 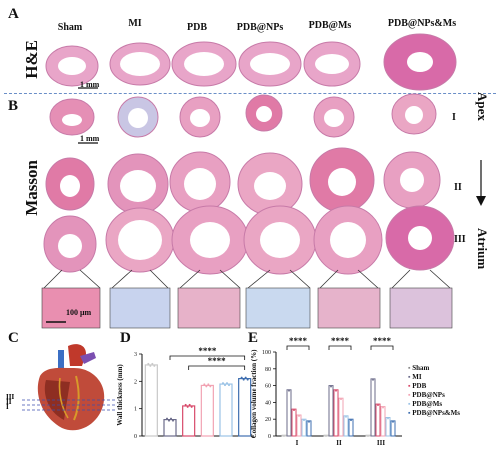 I want to click on col-label-pdb-ms: PDB@Ms, so click(x=330, y=25).